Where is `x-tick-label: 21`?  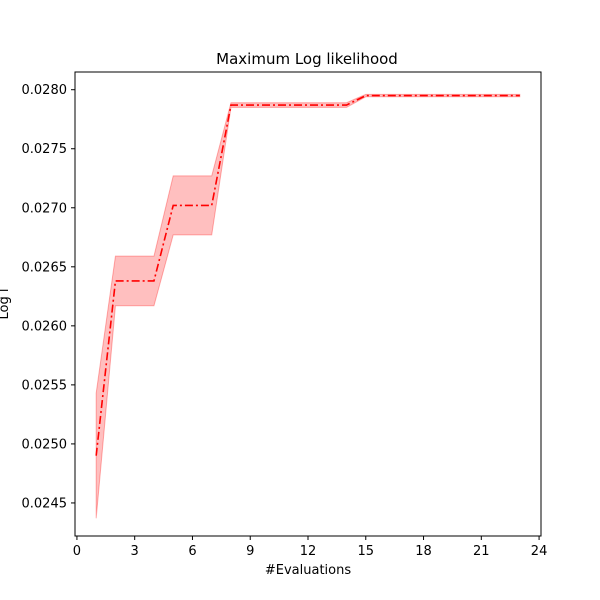 x-tick-label: 21 is located at coordinates (481, 551).